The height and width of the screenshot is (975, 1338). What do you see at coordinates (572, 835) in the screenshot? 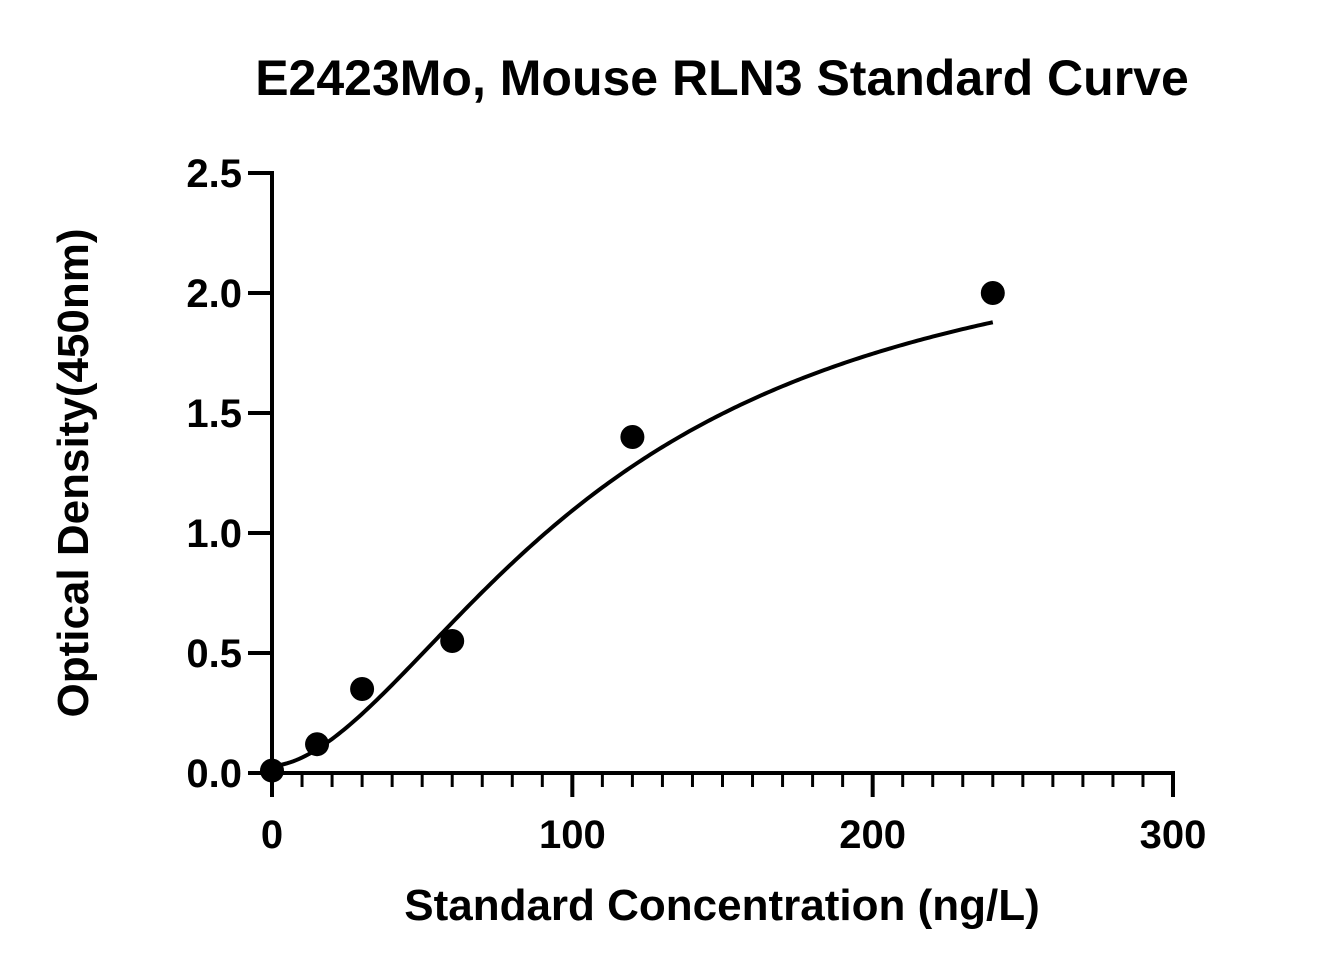
I see `x-tick-label: 100` at bounding box center [572, 835].